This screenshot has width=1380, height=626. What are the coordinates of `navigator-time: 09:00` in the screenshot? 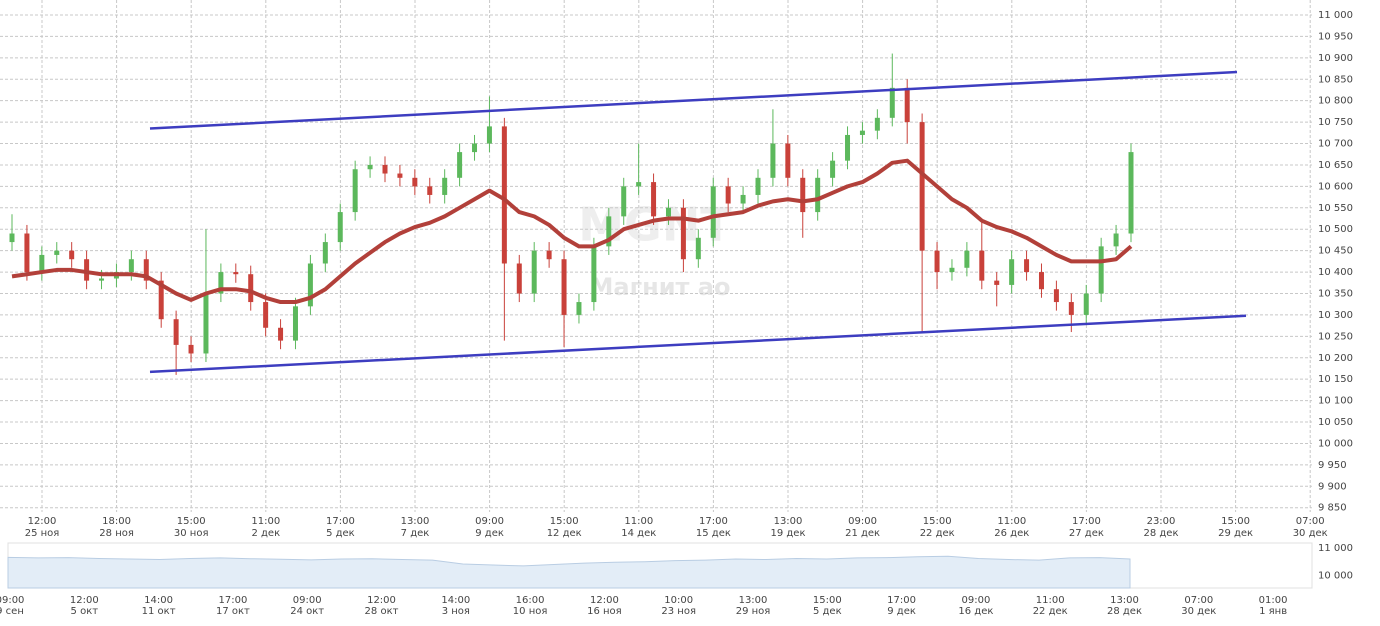 It's located at (307, 600).